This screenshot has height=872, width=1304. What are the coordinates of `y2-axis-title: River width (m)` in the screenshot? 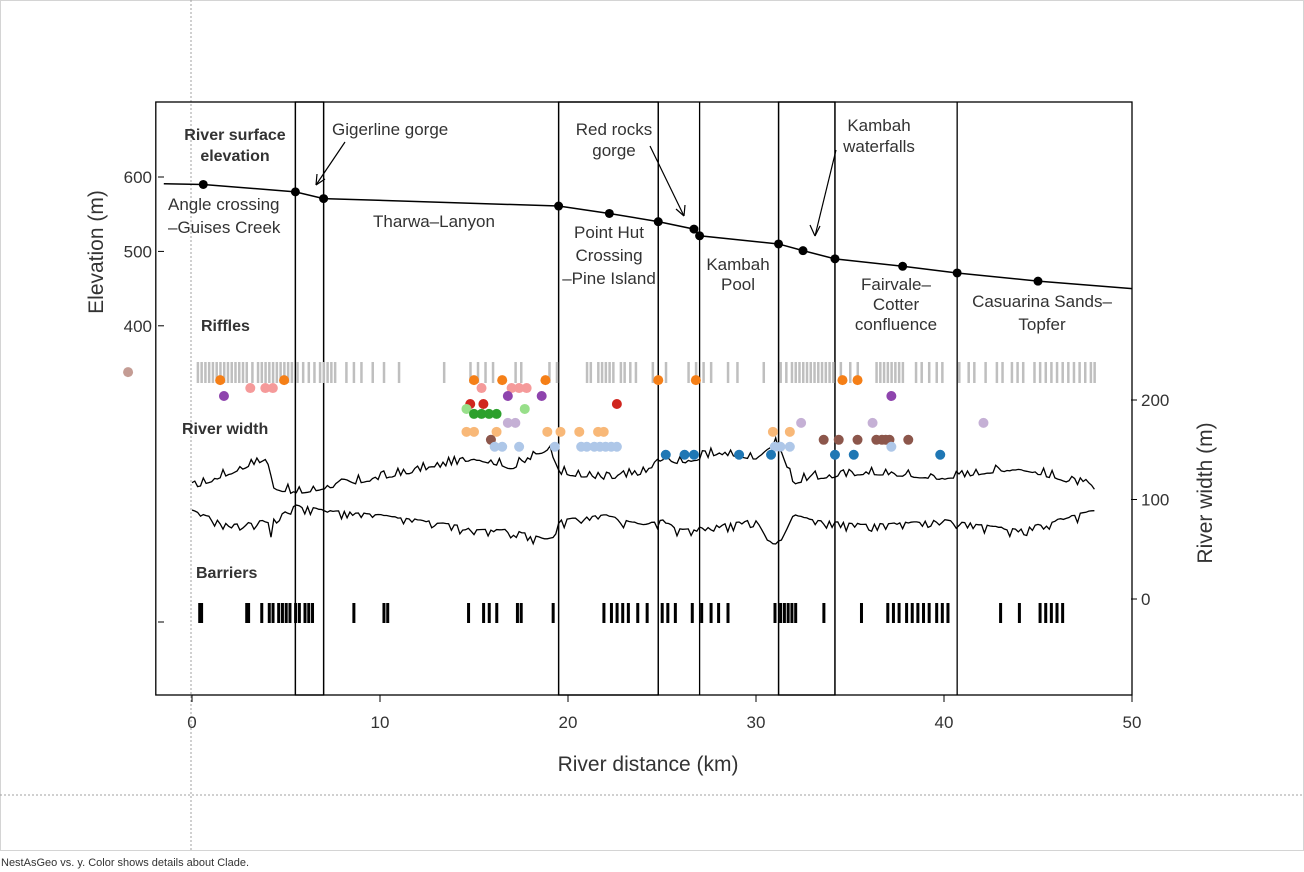 It's located at (1205, 492).